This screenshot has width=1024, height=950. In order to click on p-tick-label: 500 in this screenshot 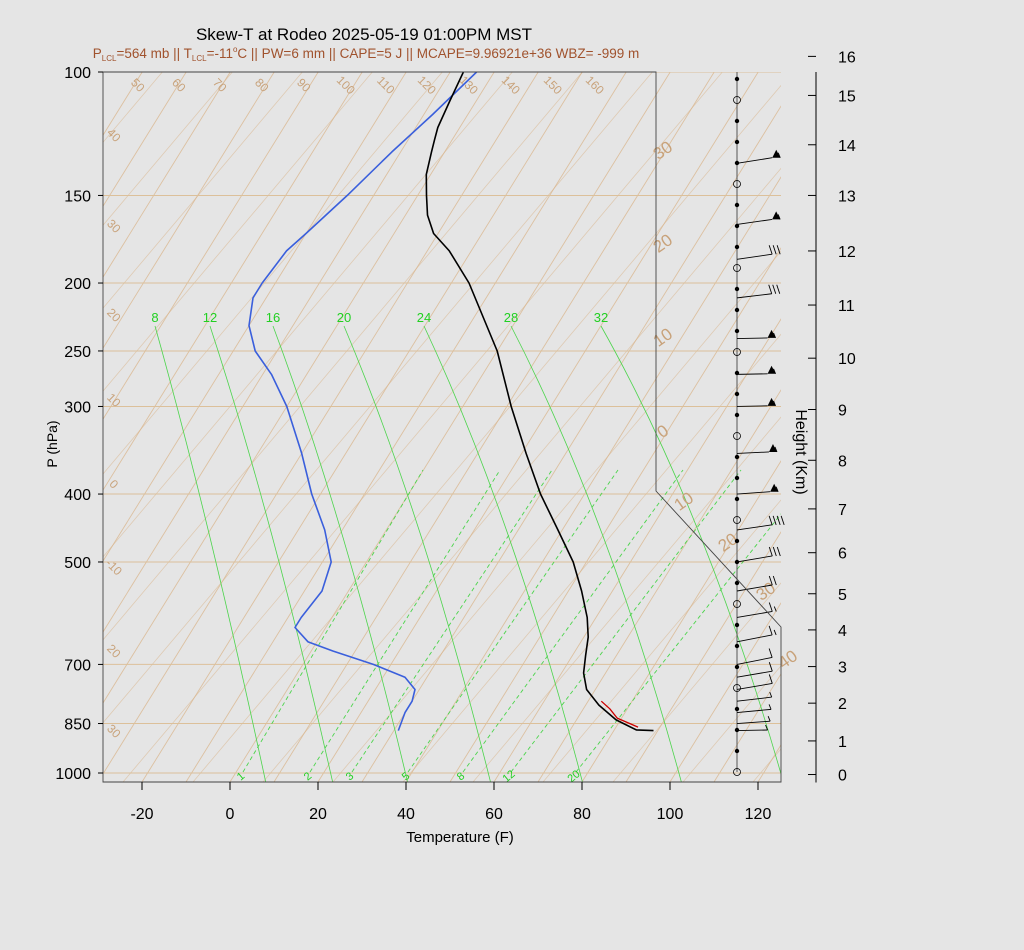, I will do `click(77, 563)`.